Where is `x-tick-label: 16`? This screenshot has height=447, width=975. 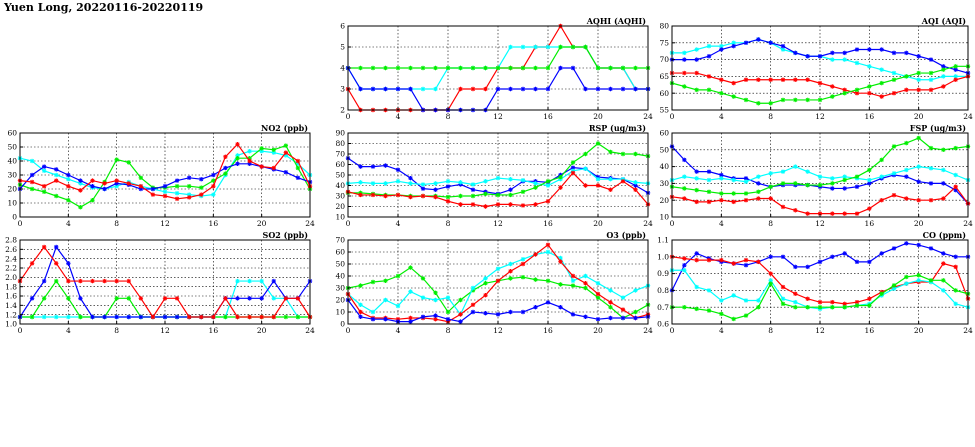
x-tick-label: 16 is located at coordinates (214, 223).